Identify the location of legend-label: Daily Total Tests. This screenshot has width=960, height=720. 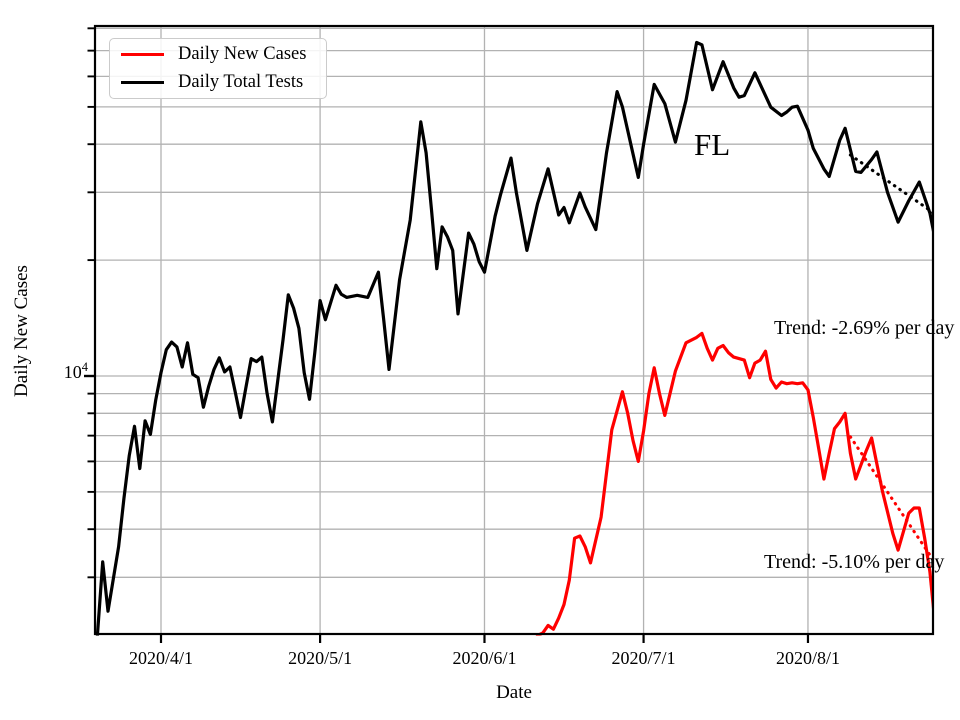
(241, 82).